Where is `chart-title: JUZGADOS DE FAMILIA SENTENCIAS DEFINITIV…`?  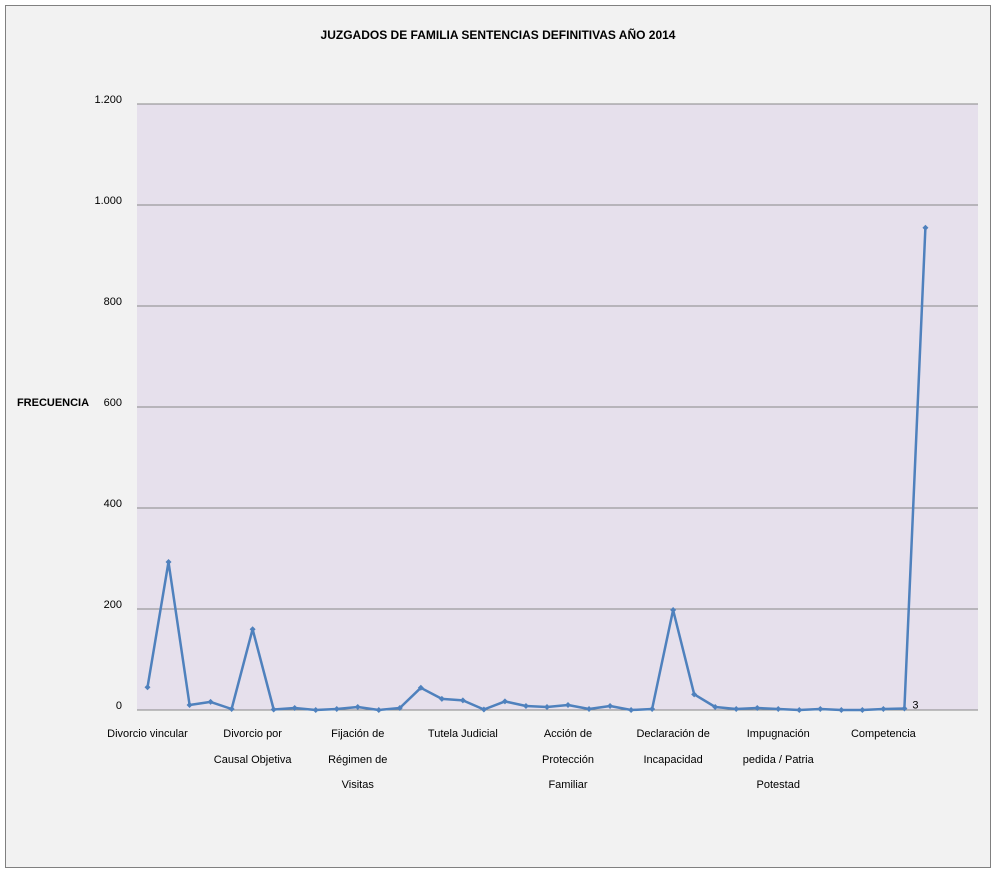 chart-title: JUZGADOS DE FAMILIA SENTENCIAS DEFINITIV… is located at coordinates (498, 34).